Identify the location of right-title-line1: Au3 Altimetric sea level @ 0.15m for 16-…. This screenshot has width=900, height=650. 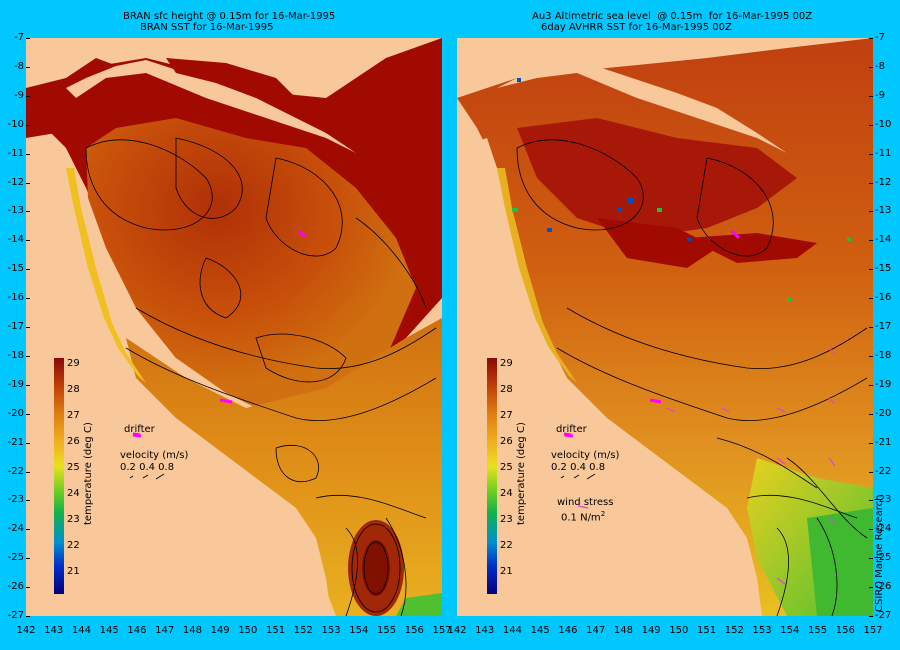
(672, 16).